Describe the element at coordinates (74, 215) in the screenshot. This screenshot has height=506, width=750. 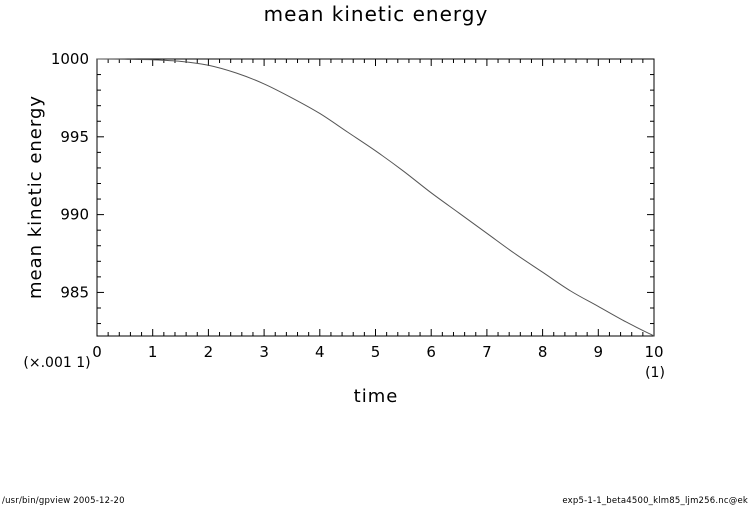
I see `y-tick-label: 990` at that location.